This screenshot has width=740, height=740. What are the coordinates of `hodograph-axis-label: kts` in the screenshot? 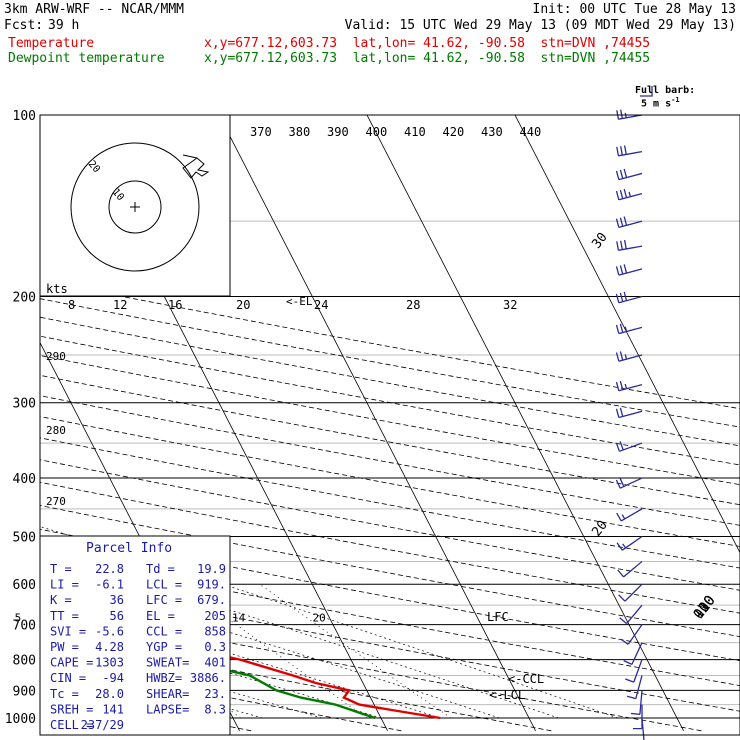 It's located at (57, 289).